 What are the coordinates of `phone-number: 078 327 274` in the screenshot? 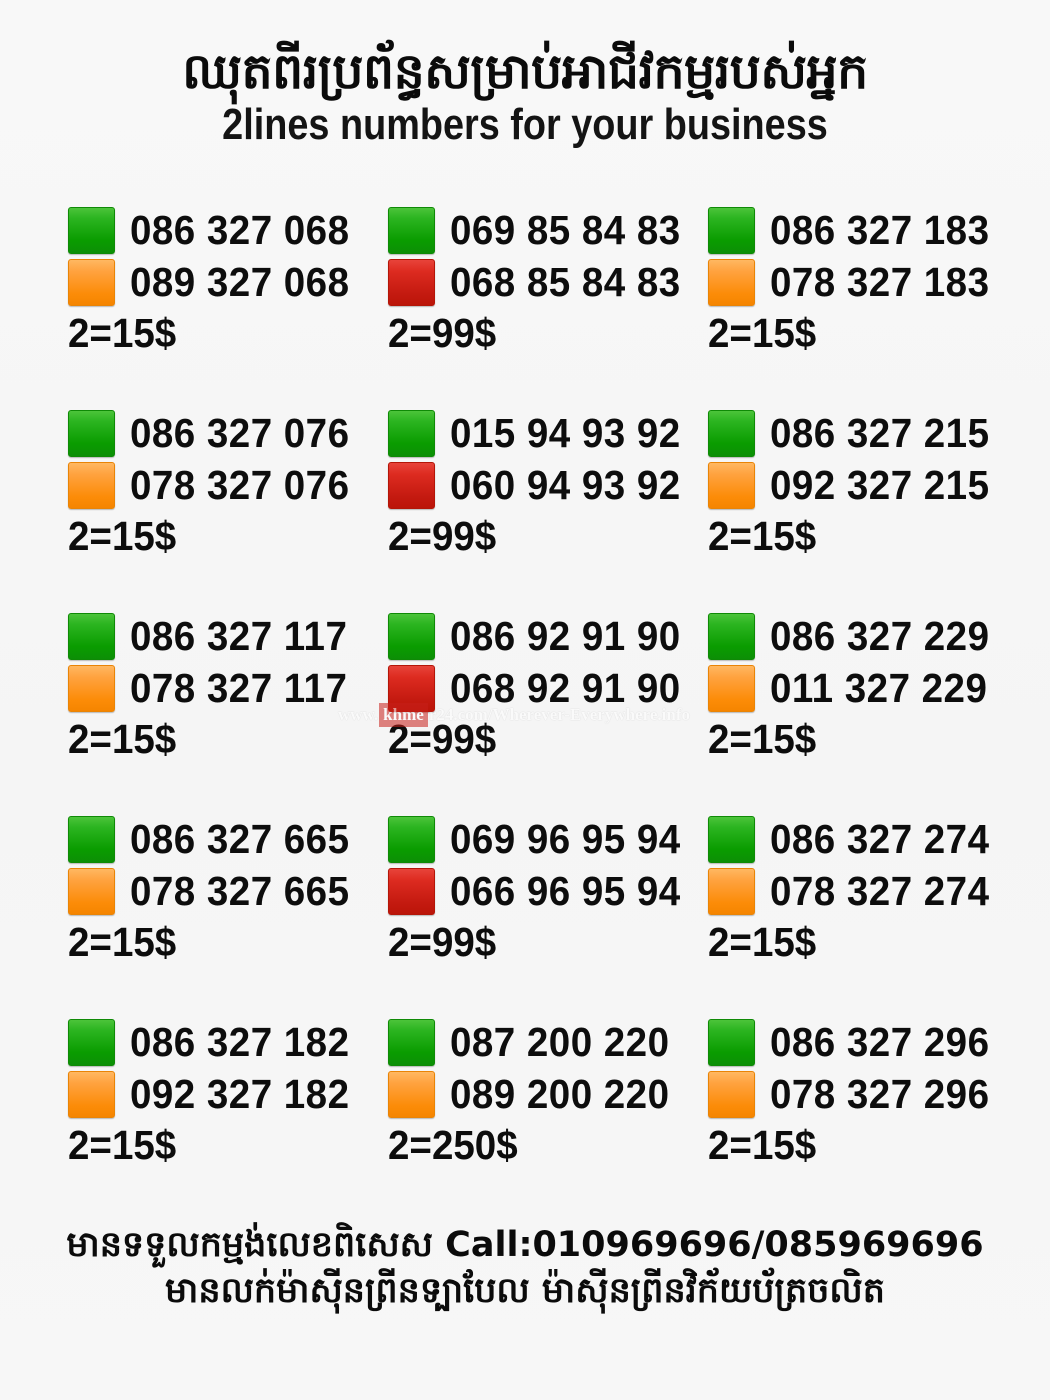 It's located at (880, 890).